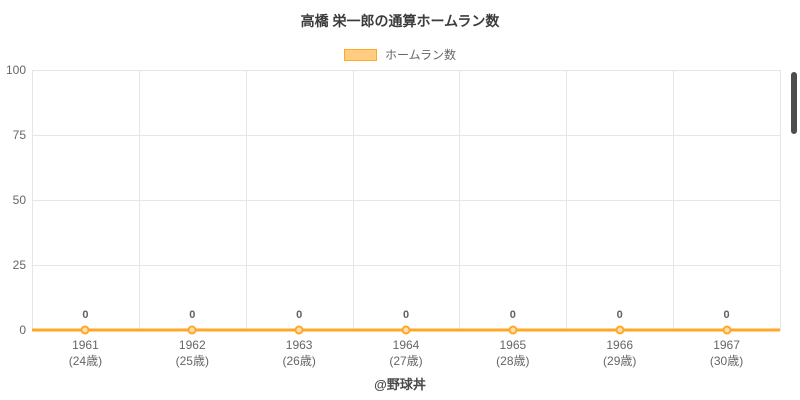 The height and width of the screenshot is (400, 800). I want to click on x-tick-label: 1967 (30歳), so click(726, 353).